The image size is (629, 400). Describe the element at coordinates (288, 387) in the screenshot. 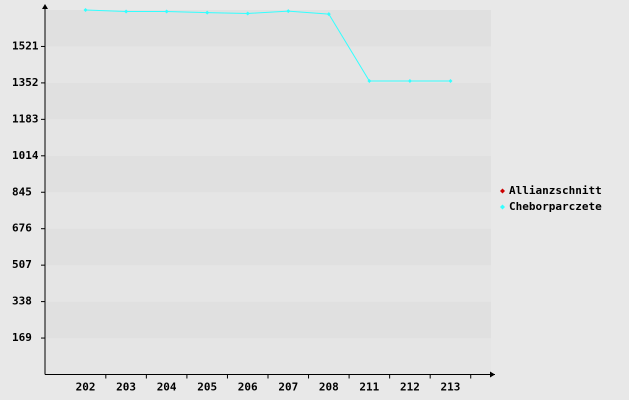

I see `x-tick-label: 207` at that location.